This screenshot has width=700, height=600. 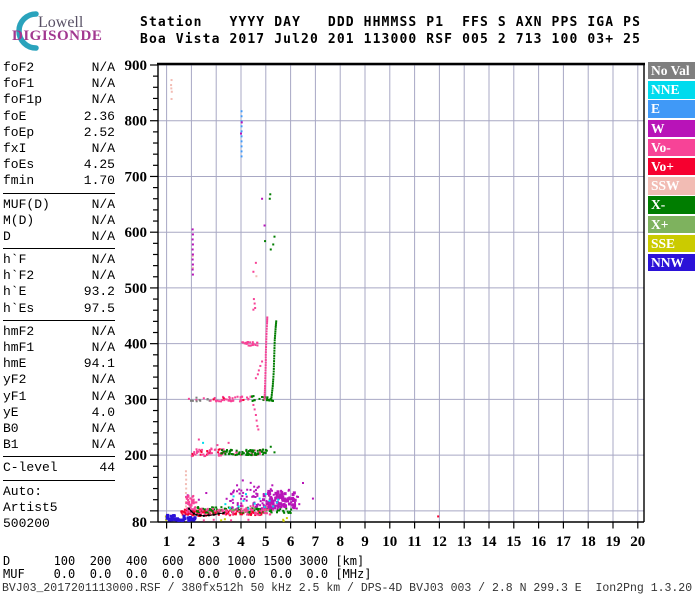 What do you see at coordinates (490, 542) in the screenshot?
I see `x-tick-label: 14` at bounding box center [490, 542].